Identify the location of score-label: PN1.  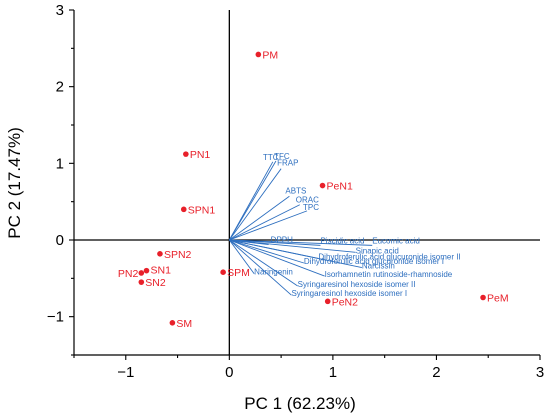
(200, 155).